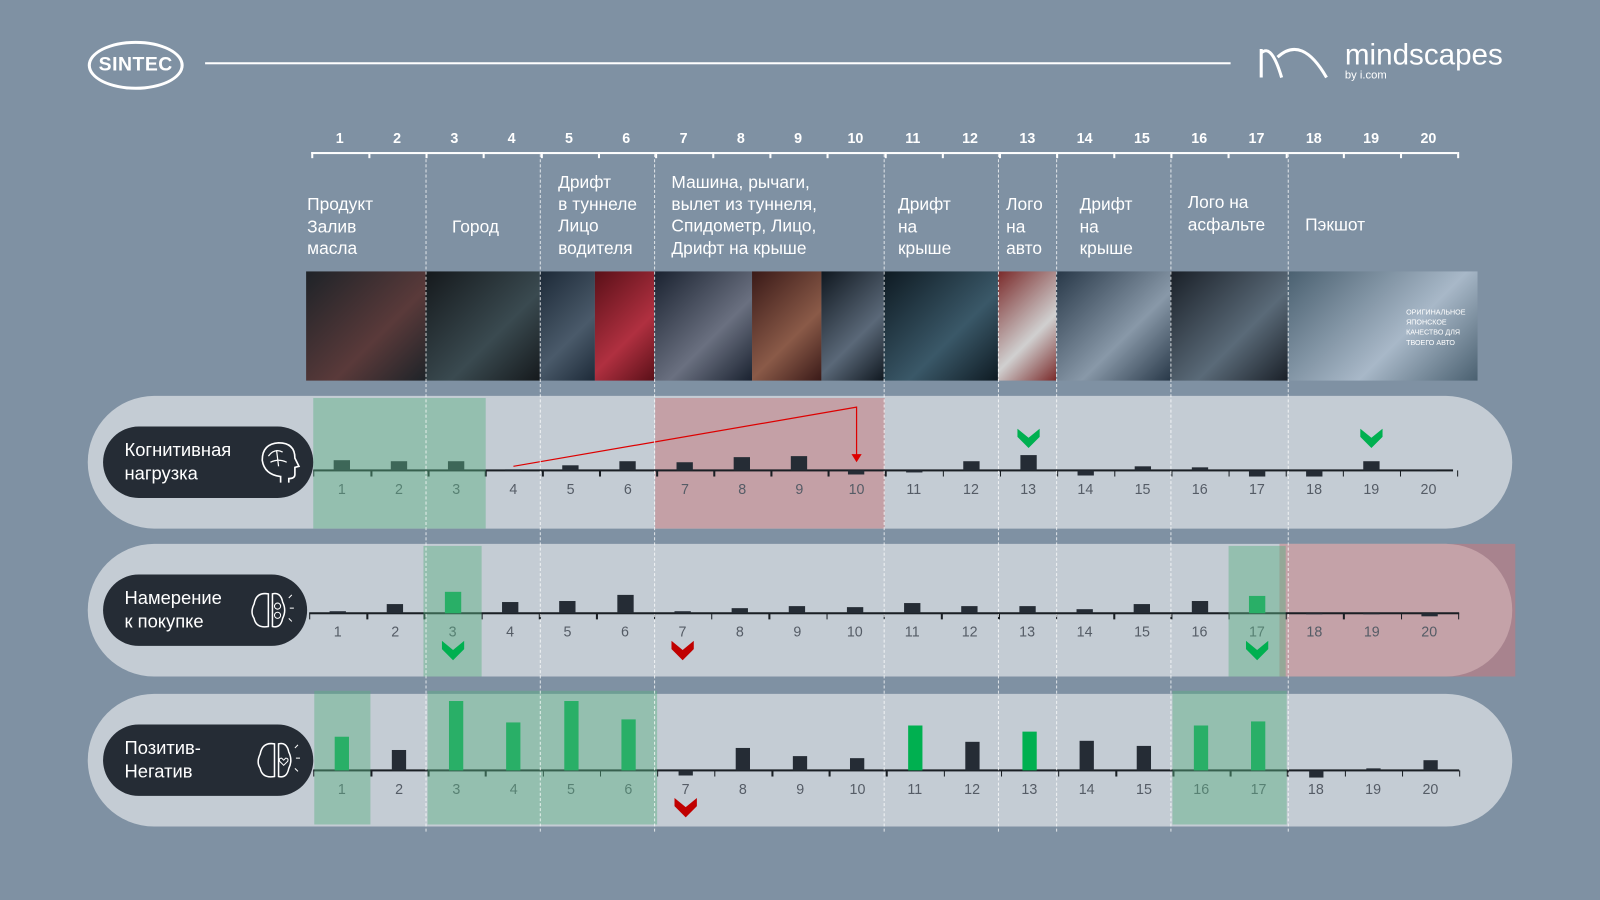 The width and height of the screenshot is (1600, 900). I want to click on metric-label-line: к покупке, so click(164, 621).